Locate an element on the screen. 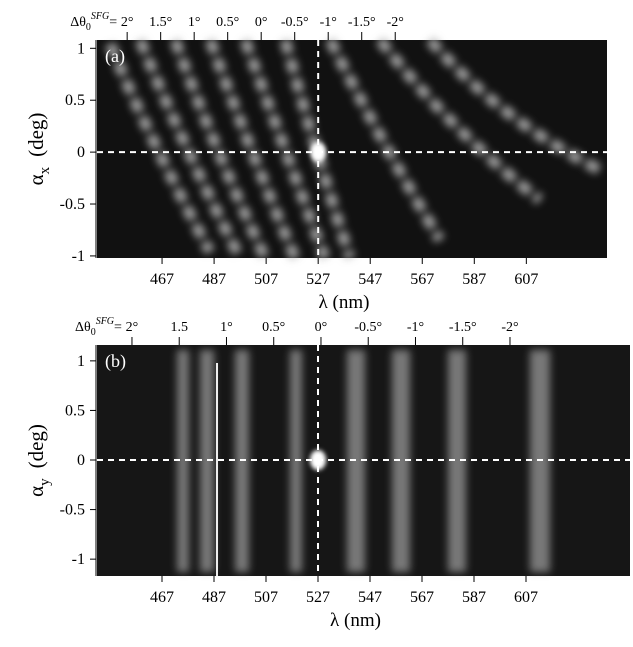  x2-tick-label: 1.5 is located at coordinates (179, 327).